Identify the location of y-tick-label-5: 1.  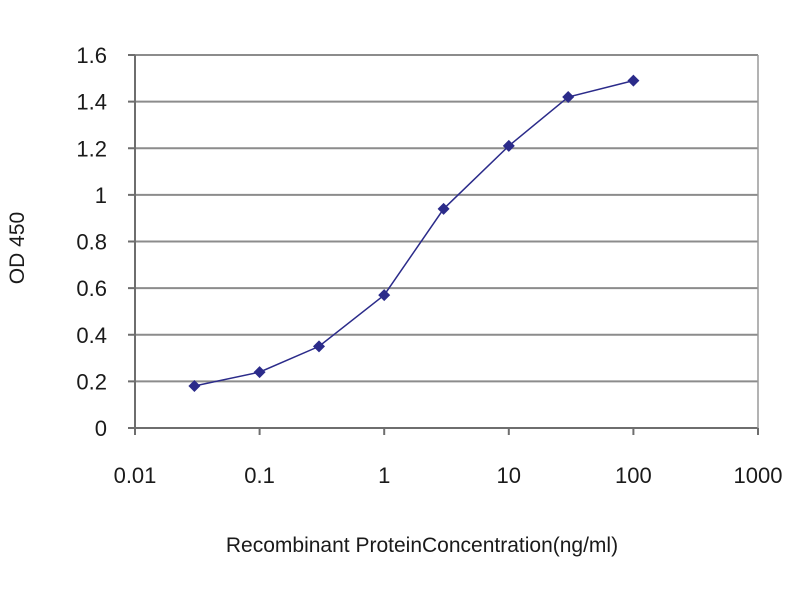
(101, 195).